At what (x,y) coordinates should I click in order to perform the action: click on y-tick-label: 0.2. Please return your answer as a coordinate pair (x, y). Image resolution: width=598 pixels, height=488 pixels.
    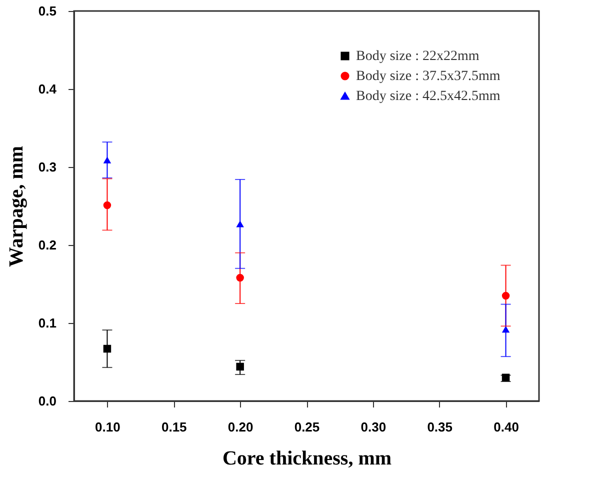
    Looking at the image, I should click on (47, 245).